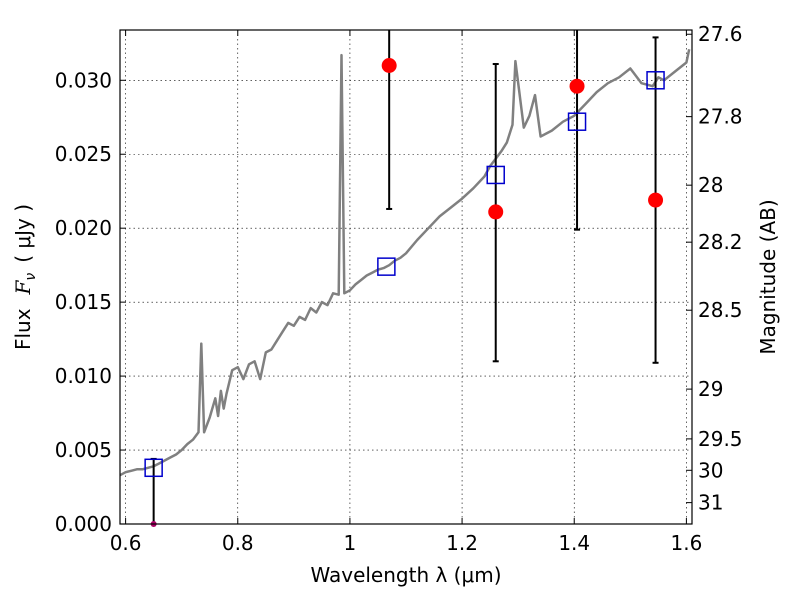  What do you see at coordinates (83, 302) in the screenshot?
I see `y-tick-label: 0.015` at bounding box center [83, 302].